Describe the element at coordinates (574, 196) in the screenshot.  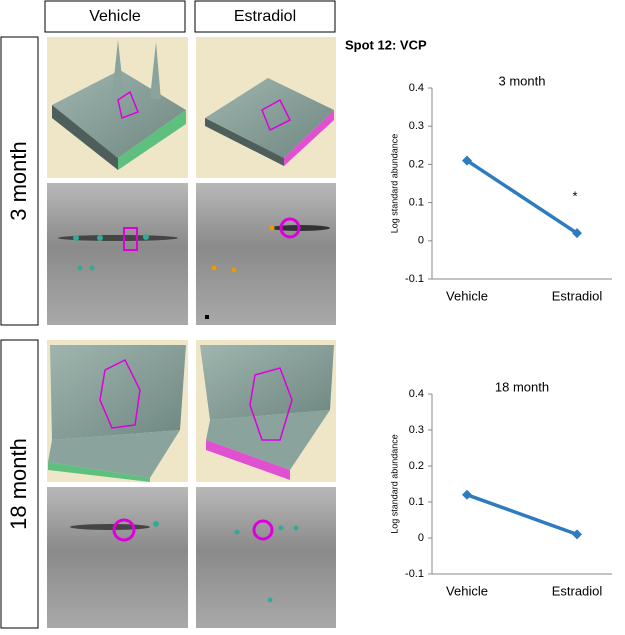
I see `annotation: *` at that location.